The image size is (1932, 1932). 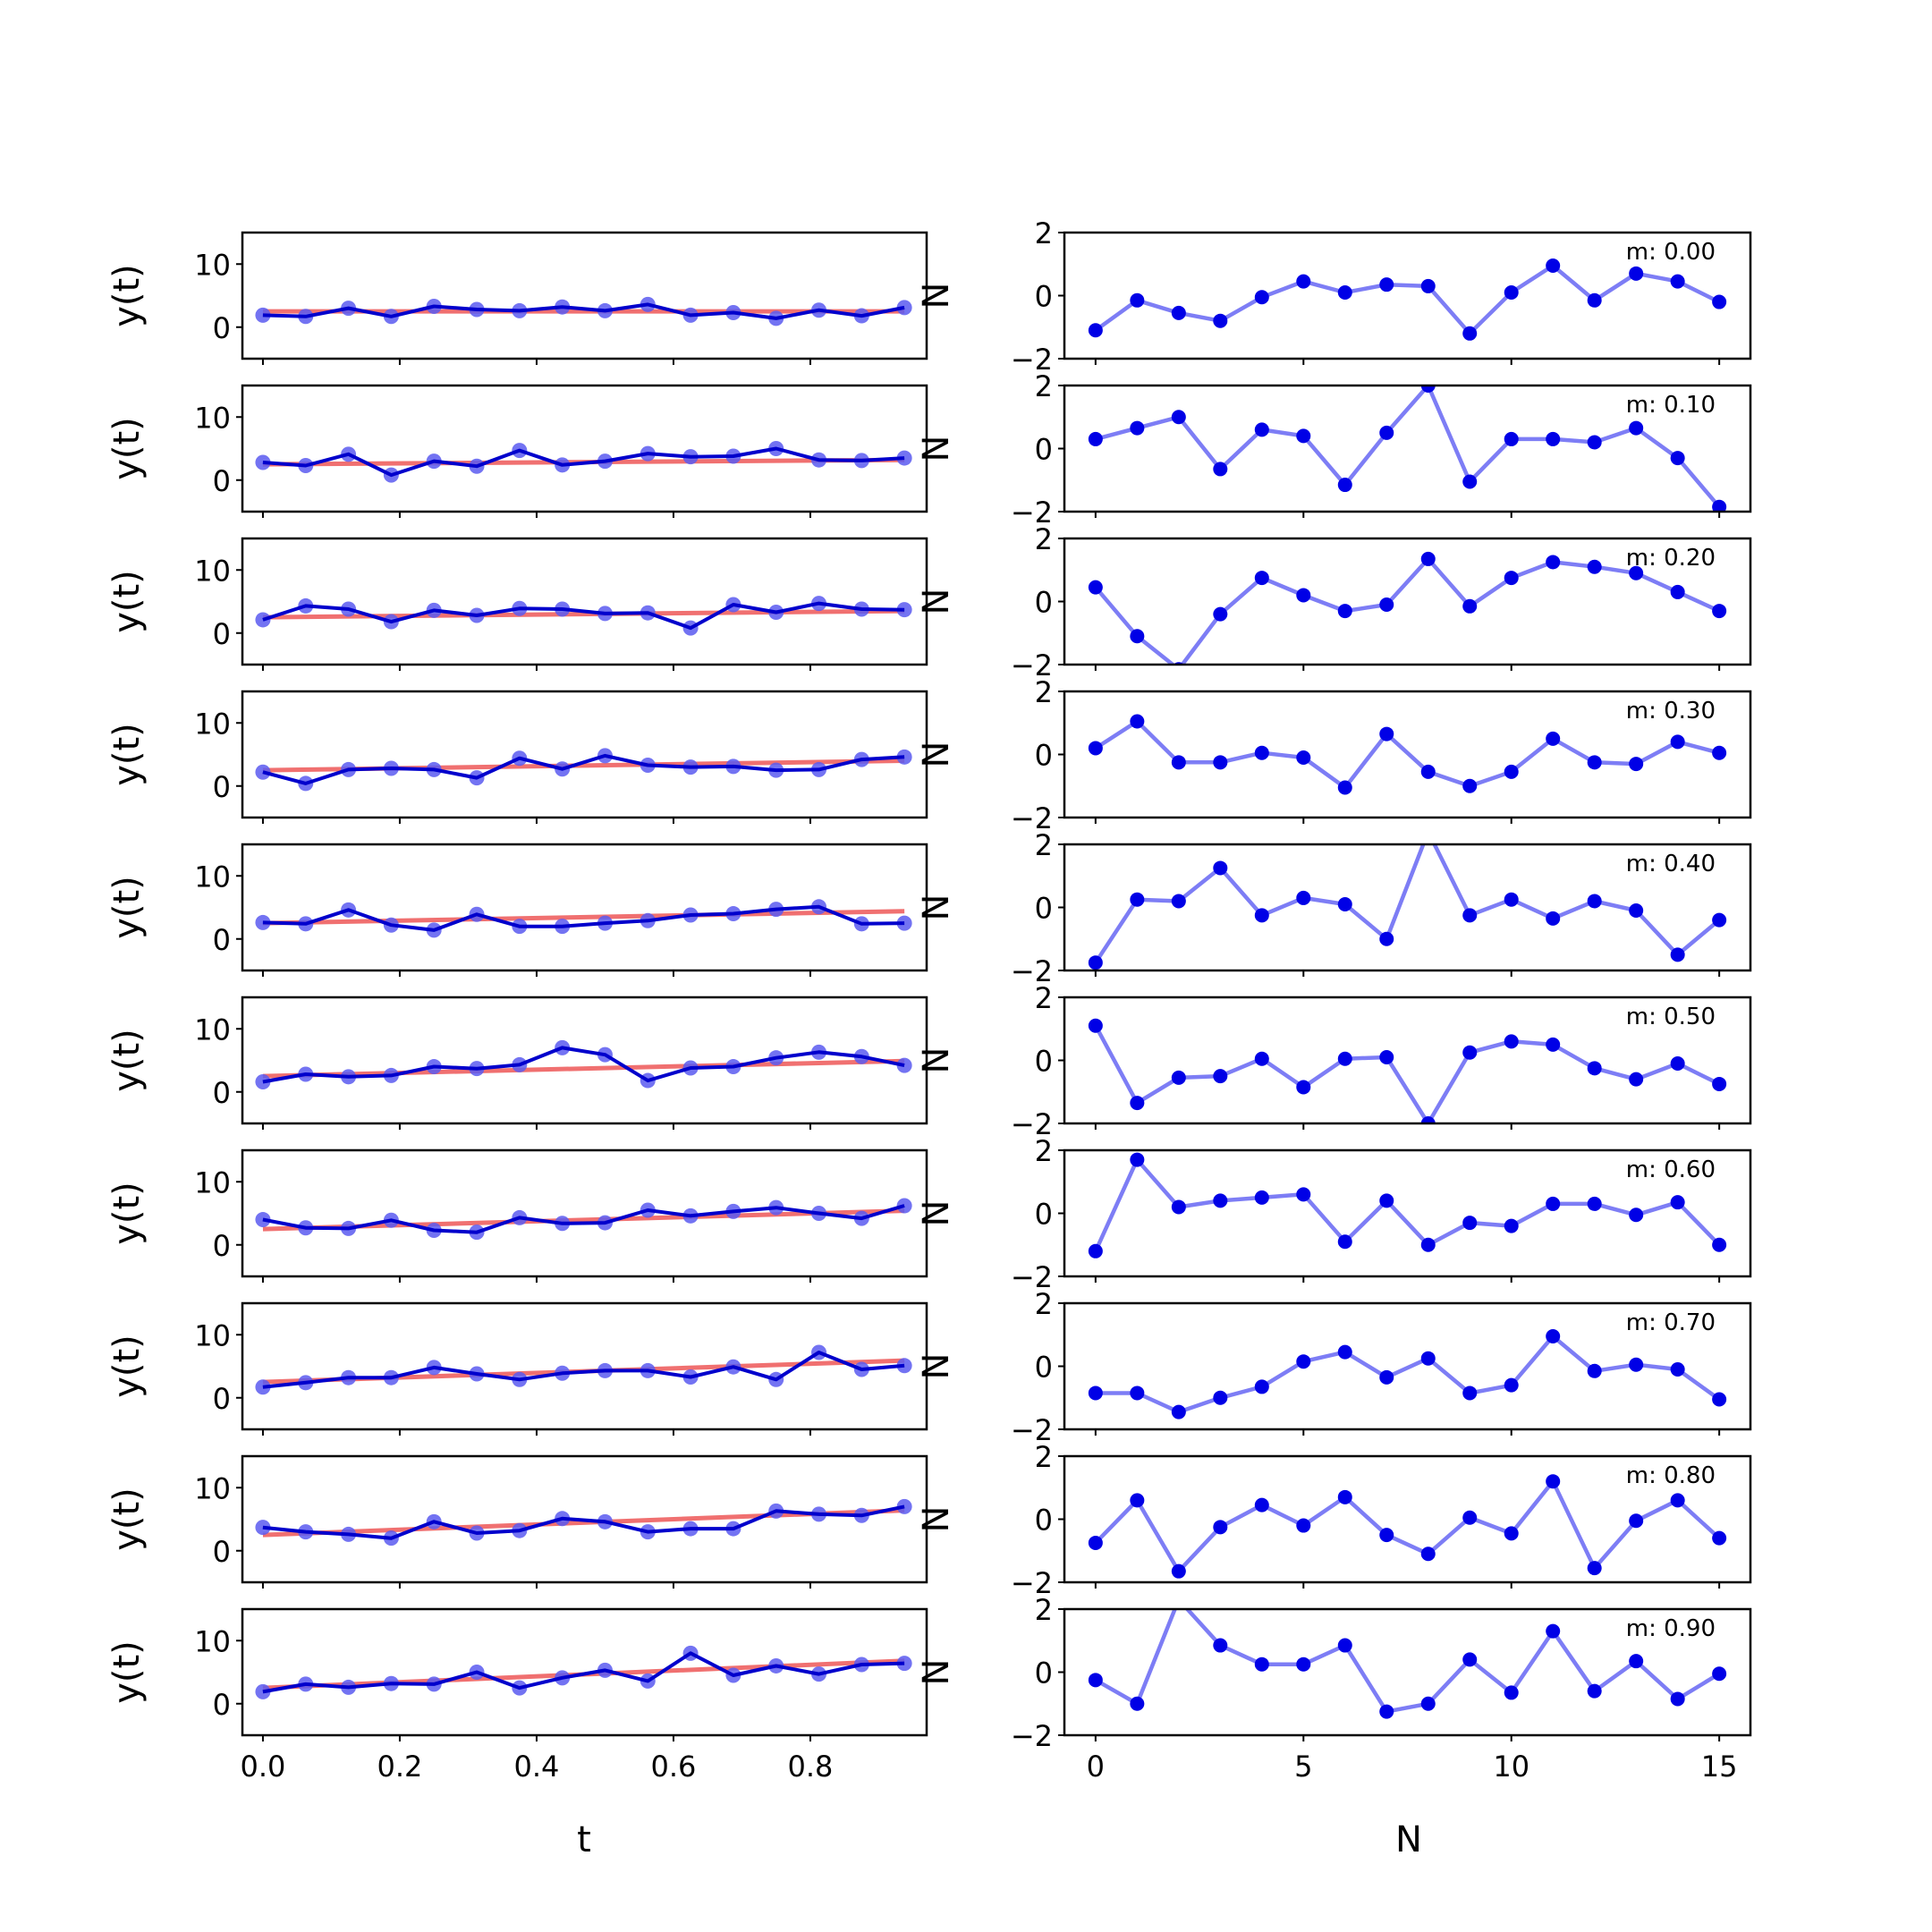 I want to click on time-series-panel-1: 0 10 y(t), so click(x=517, y=451).